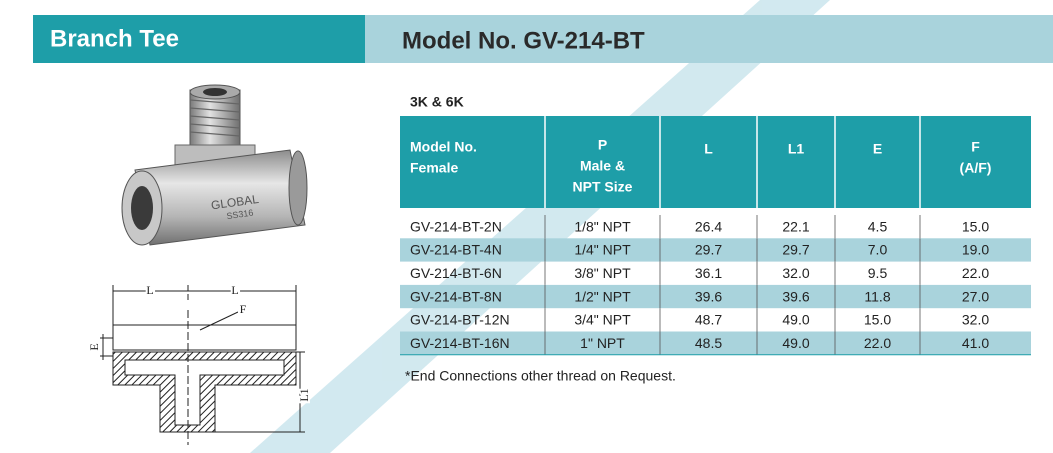  I want to click on dimension-label: F, so click(243, 309).